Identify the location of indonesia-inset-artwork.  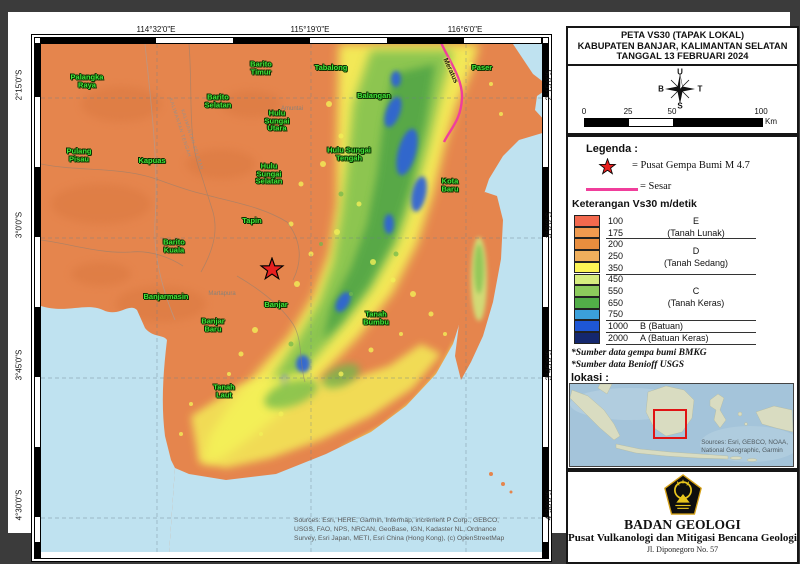
(681, 425).